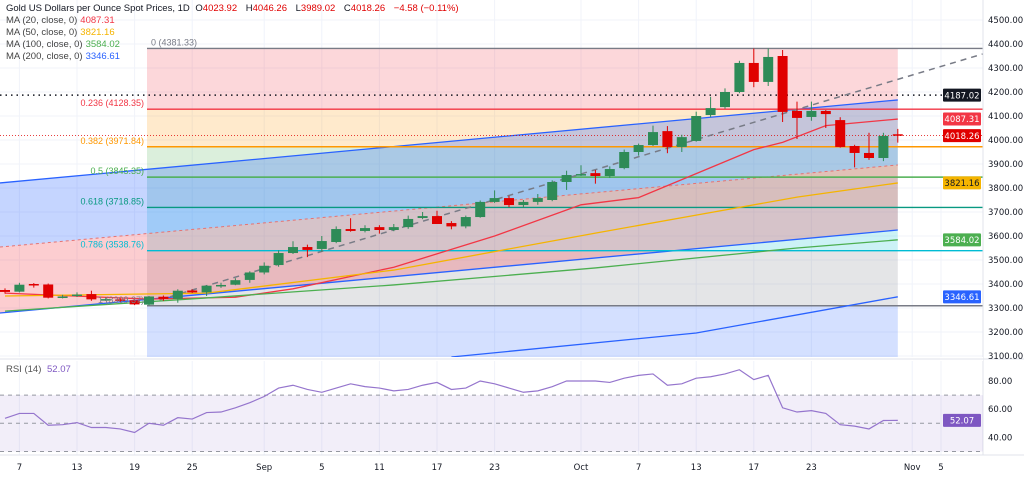 Image resolution: width=1024 pixels, height=479 pixels. I want to click on price-axis-label: 3500.00, so click(1005, 261).